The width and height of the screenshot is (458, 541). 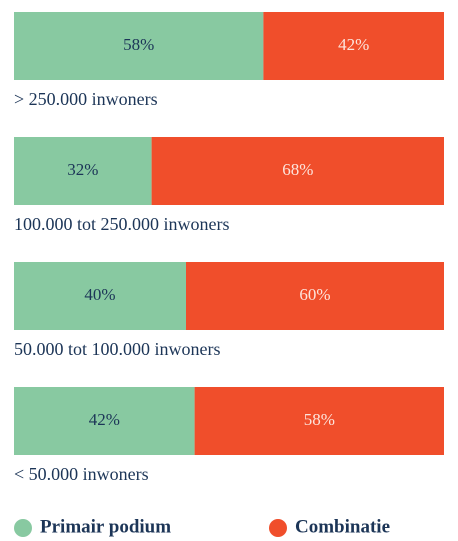 I want to click on category-label: > 250.000 inwoners, so click(x=86, y=99).